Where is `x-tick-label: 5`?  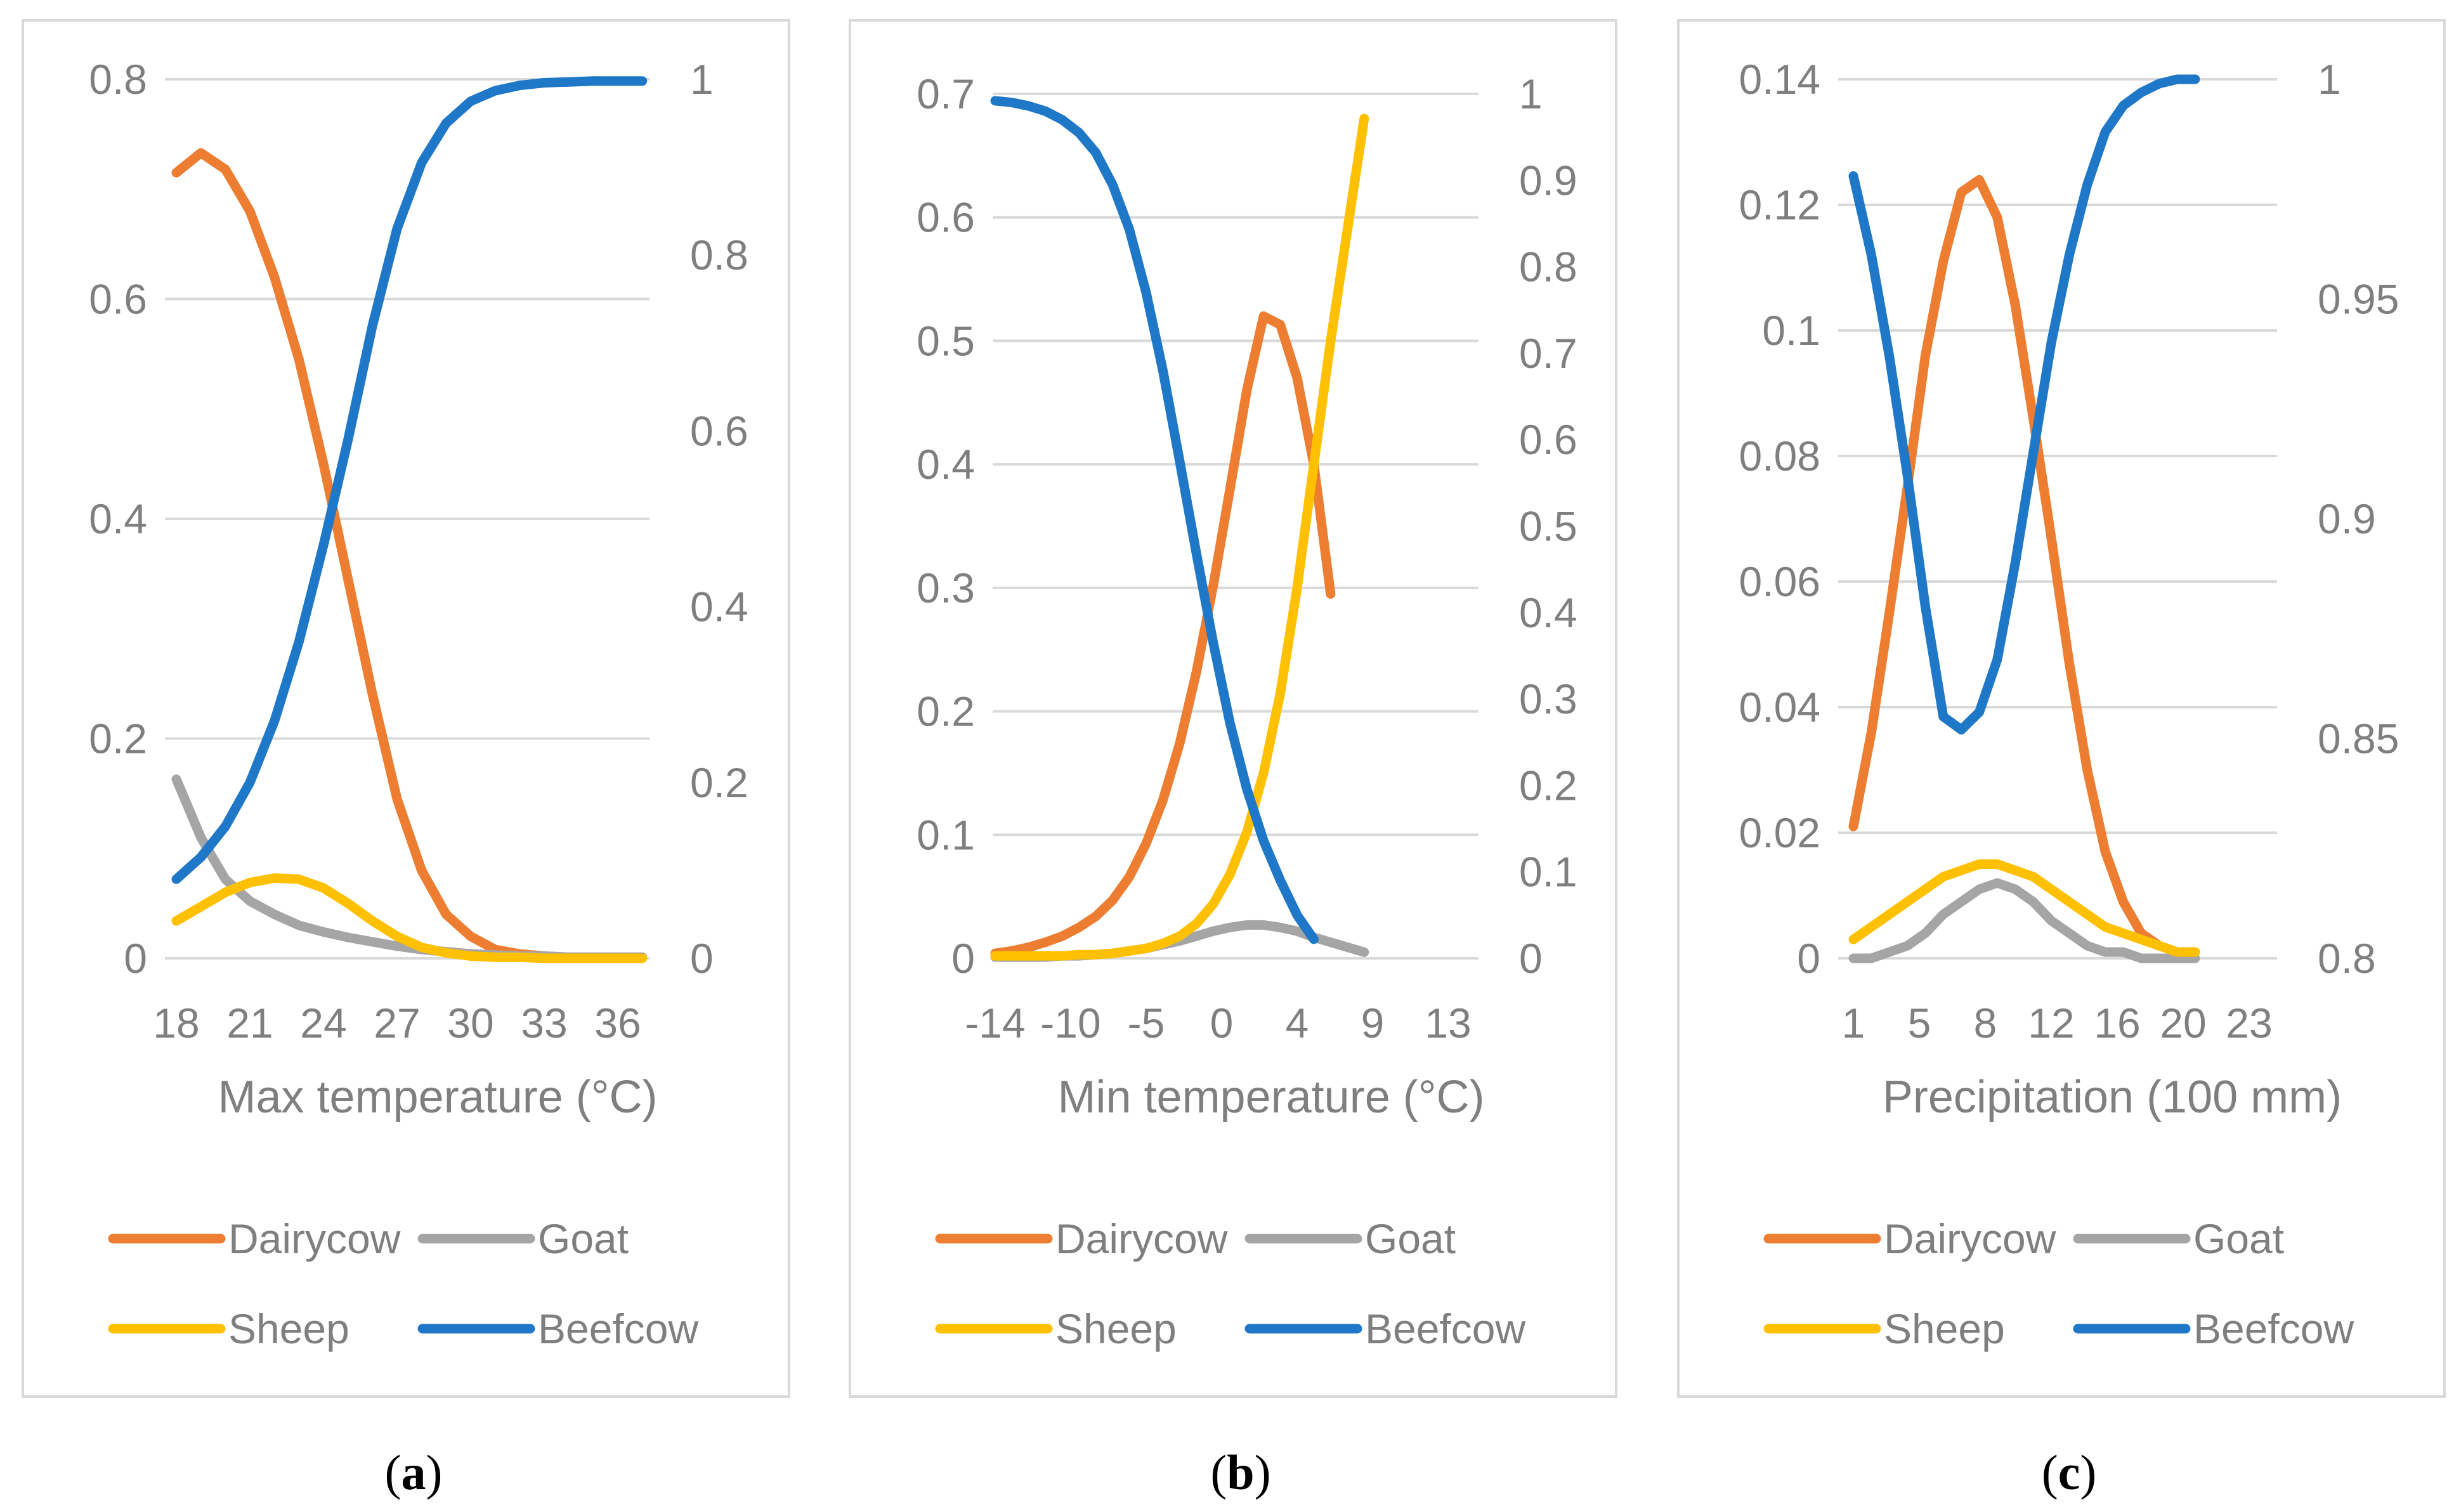 x-tick-label: 5 is located at coordinates (1919, 1023).